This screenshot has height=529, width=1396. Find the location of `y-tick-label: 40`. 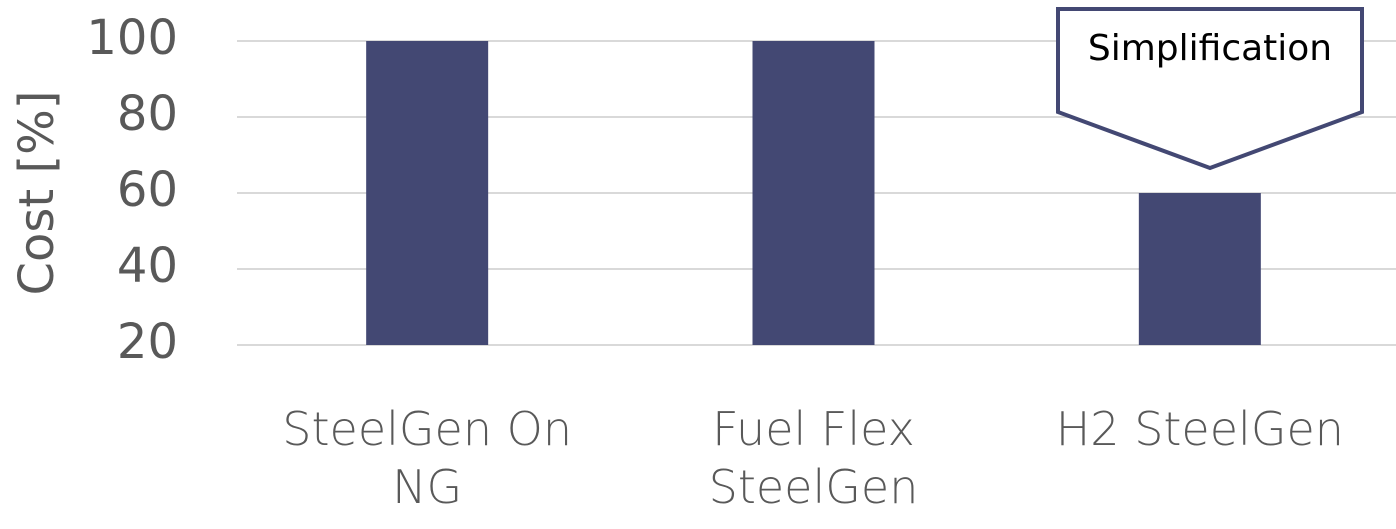

y-tick-label: 40 is located at coordinates (147, 266).